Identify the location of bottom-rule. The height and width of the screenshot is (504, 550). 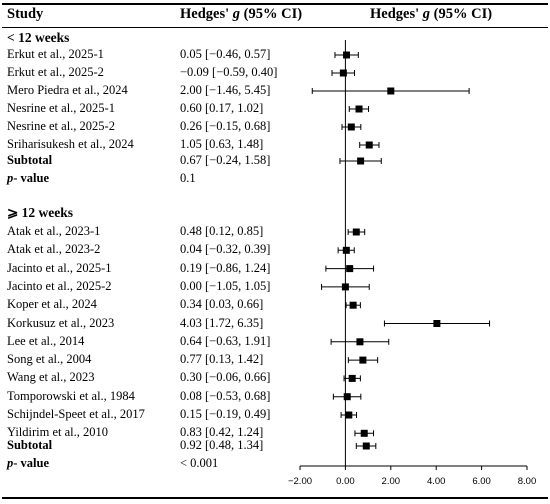
(275, 498).